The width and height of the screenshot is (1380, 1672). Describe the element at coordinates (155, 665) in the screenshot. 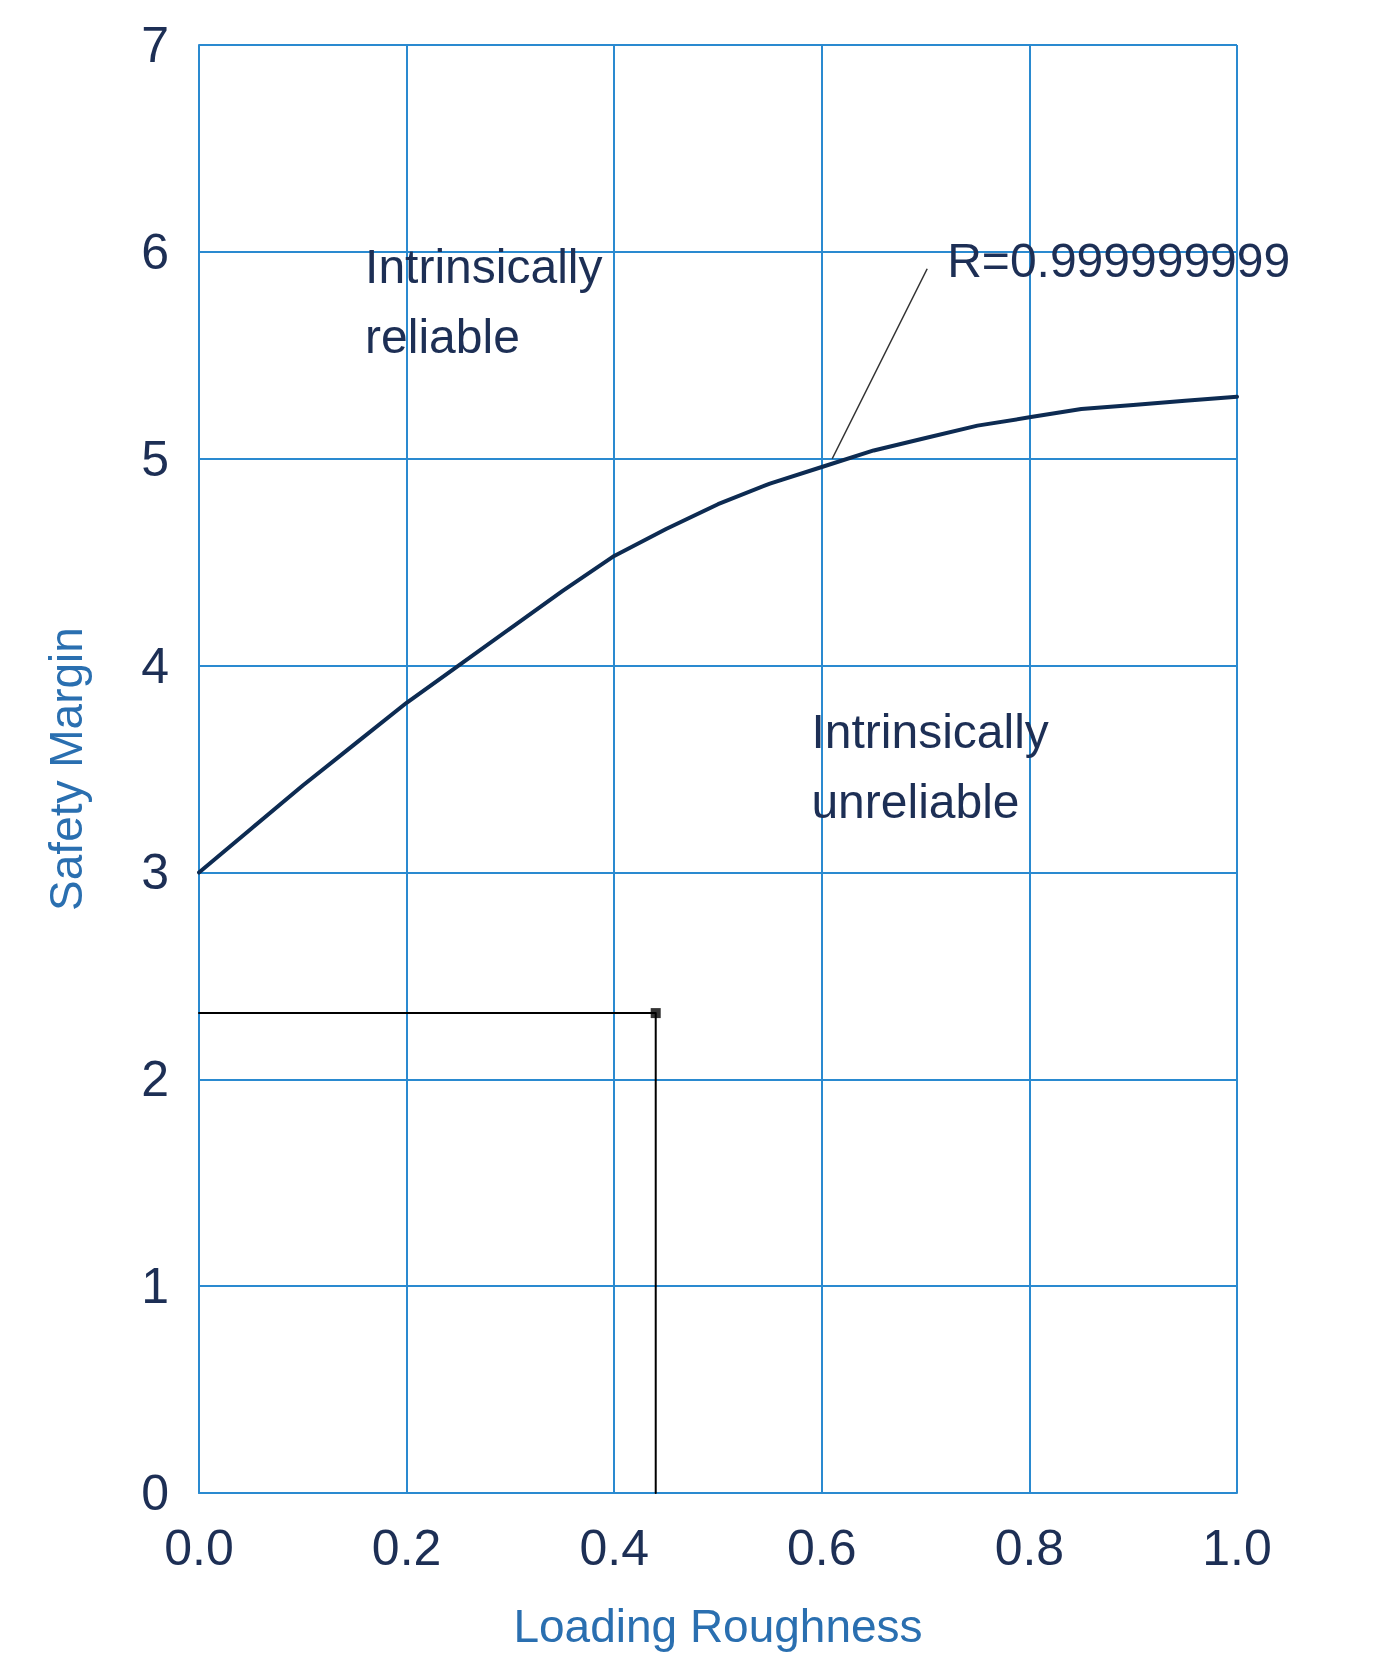

I see `y-tick-label: 4` at that location.